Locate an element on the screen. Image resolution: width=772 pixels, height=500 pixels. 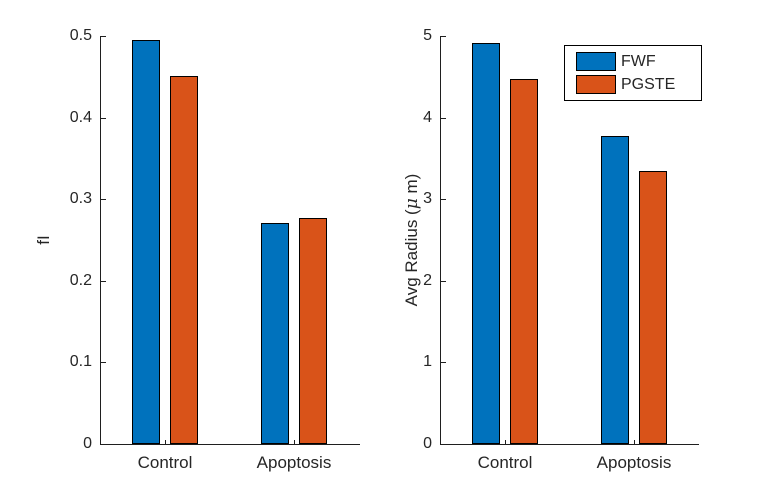
y-tick-label: 4 is located at coordinates (427, 117).